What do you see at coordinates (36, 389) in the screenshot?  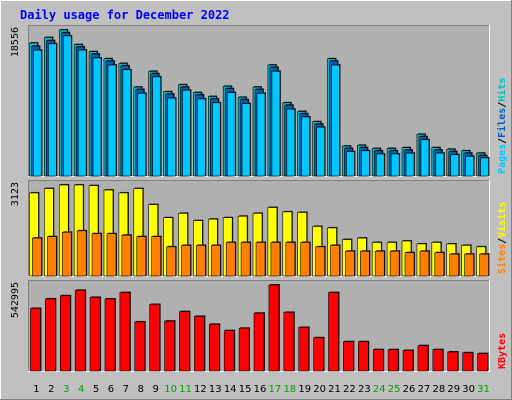 I see `x-tick-label-day-1: 1` at bounding box center [36, 389].